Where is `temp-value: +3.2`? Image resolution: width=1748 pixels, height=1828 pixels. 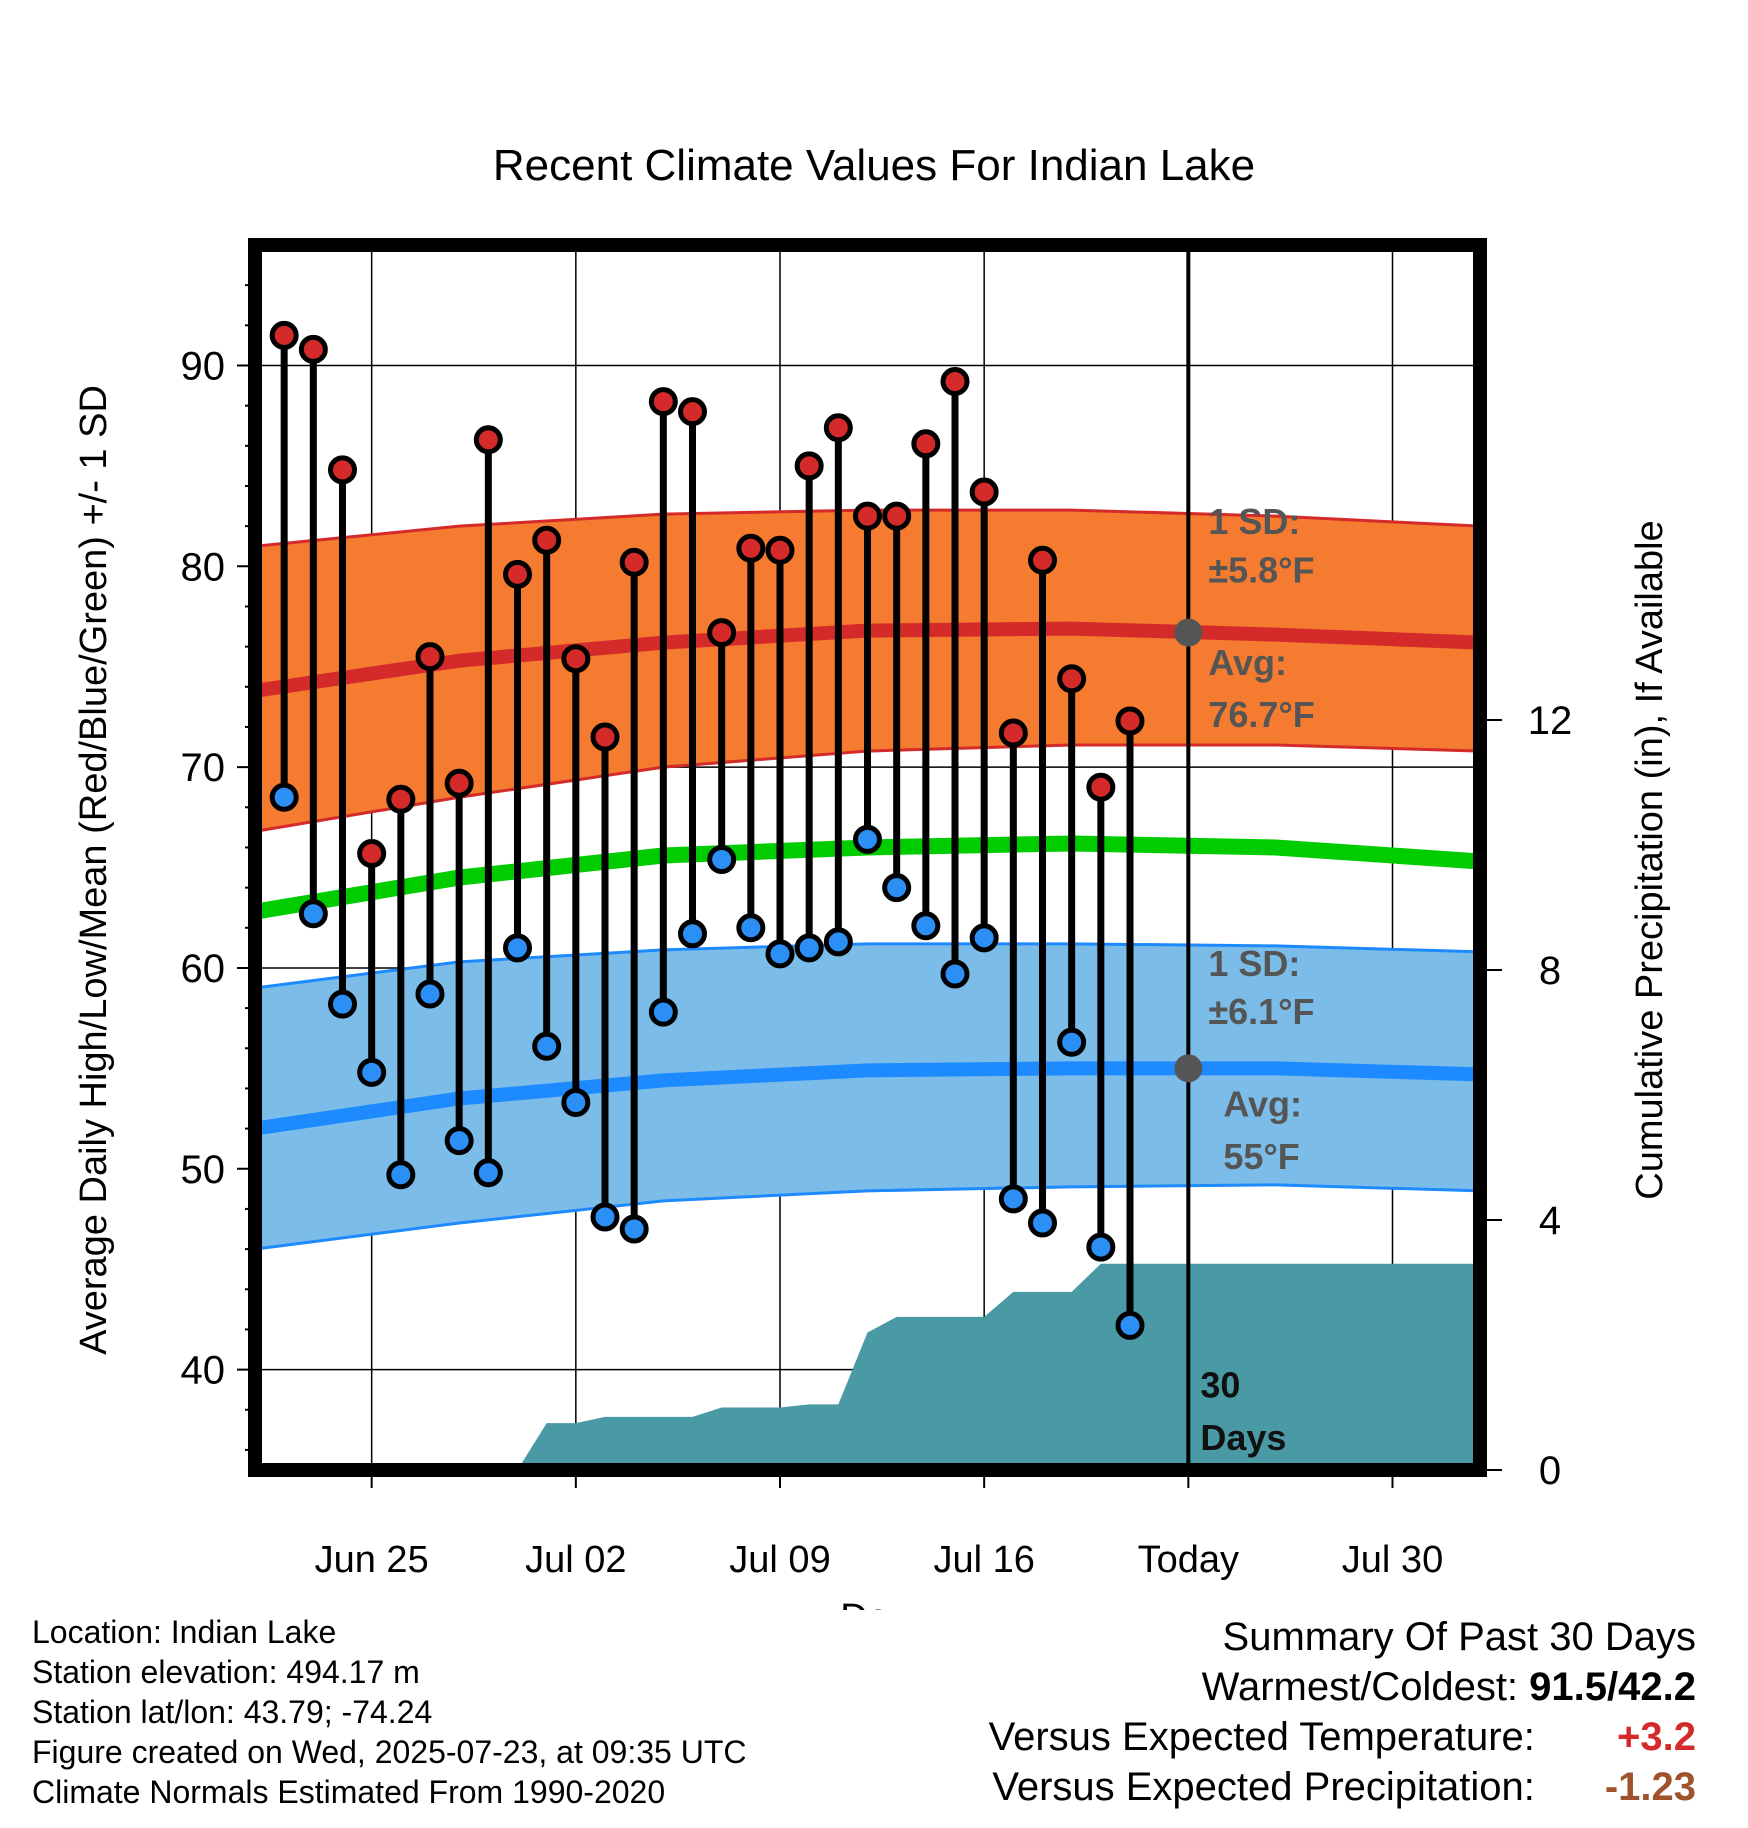
temp-value: +3.2 is located at coordinates (1656, 1737).